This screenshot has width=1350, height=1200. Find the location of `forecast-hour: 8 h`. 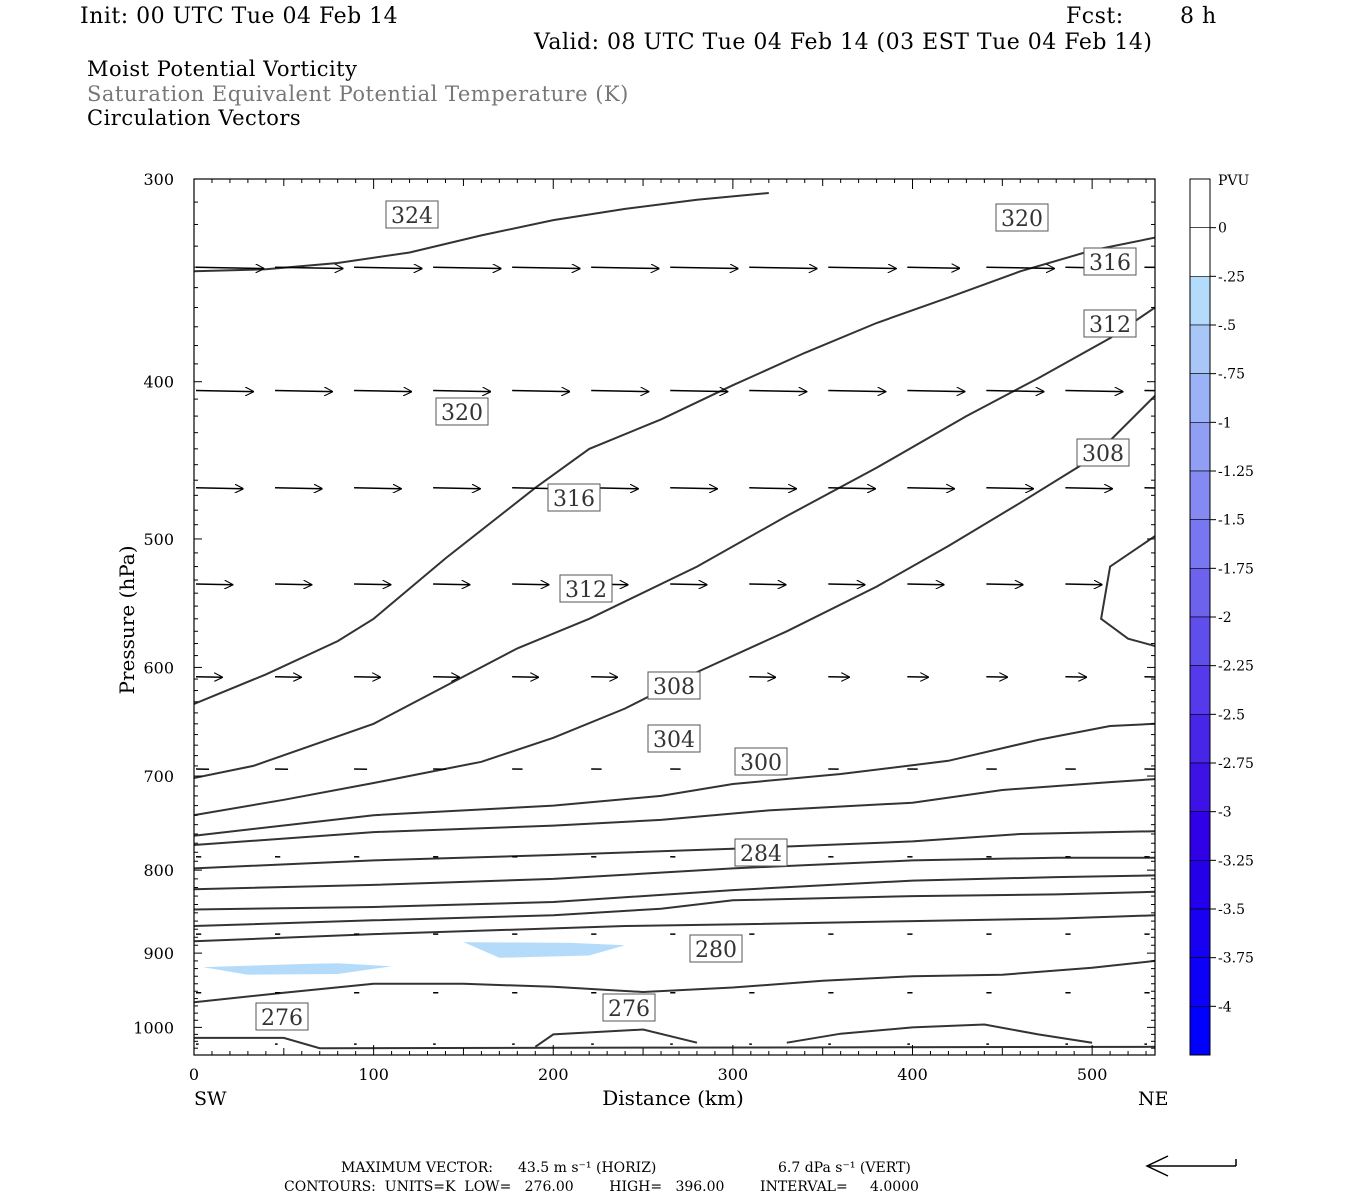

forecast-hour: 8 h is located at coordinates (1198, 16).